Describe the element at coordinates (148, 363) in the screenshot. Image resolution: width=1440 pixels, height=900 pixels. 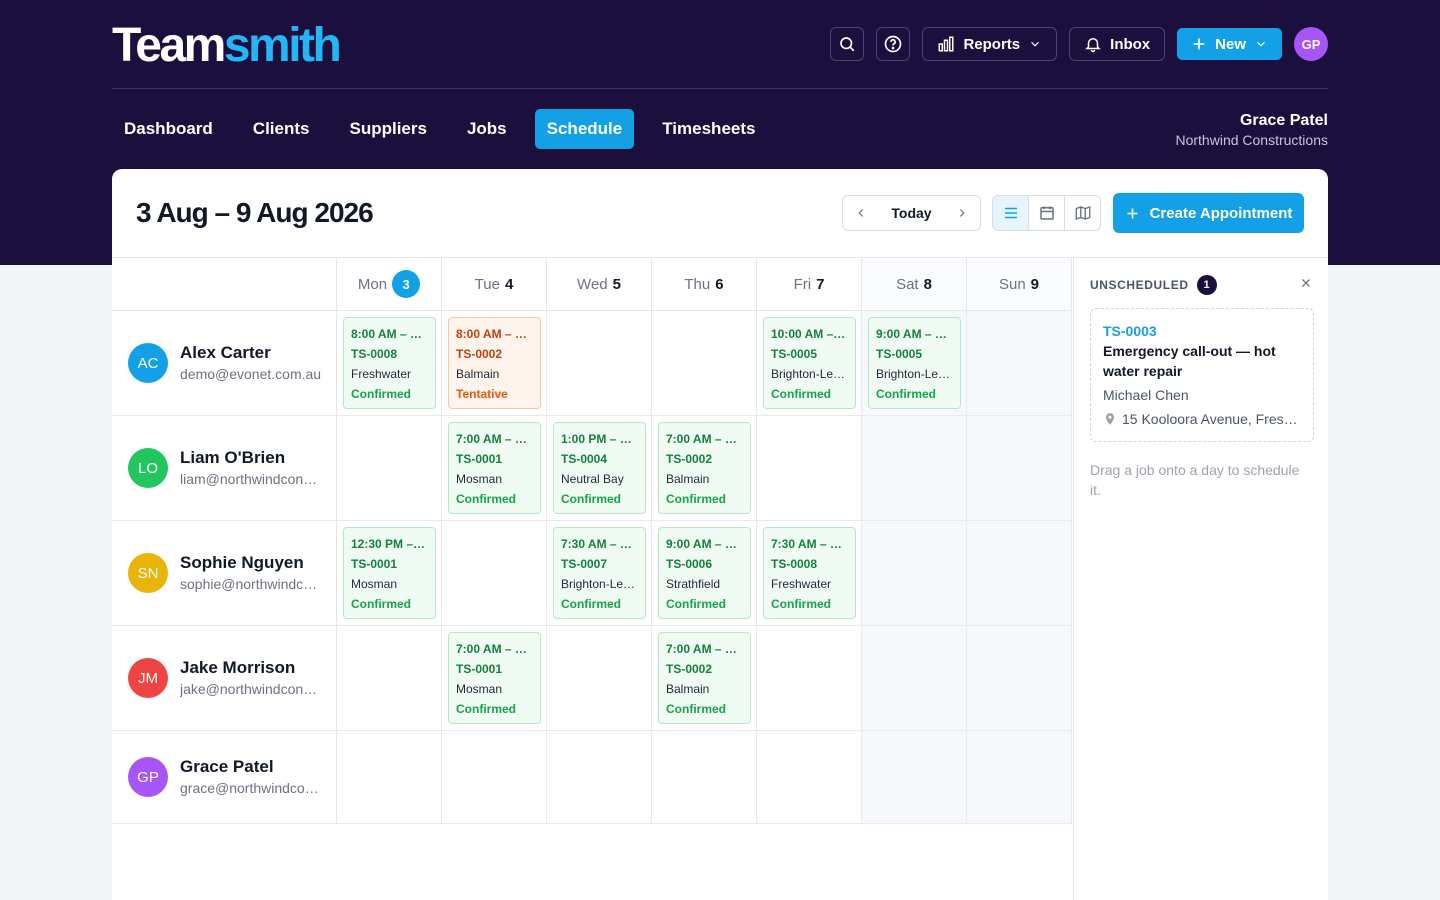
I see `staff-avatar: AC` at that location.